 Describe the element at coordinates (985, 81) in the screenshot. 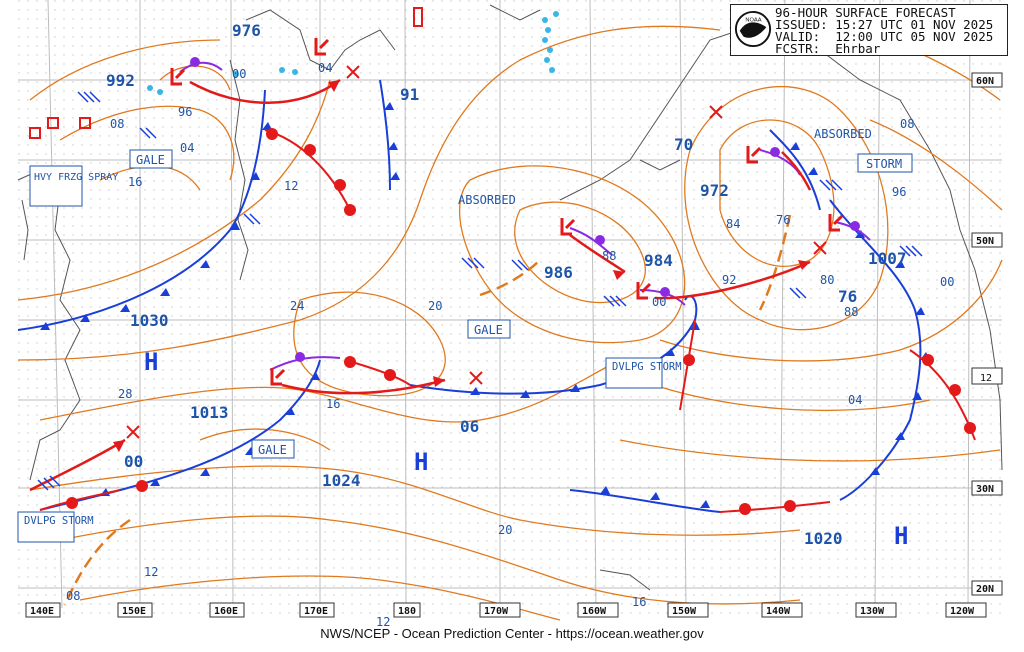

I see `lat-label: 60N` at that location.